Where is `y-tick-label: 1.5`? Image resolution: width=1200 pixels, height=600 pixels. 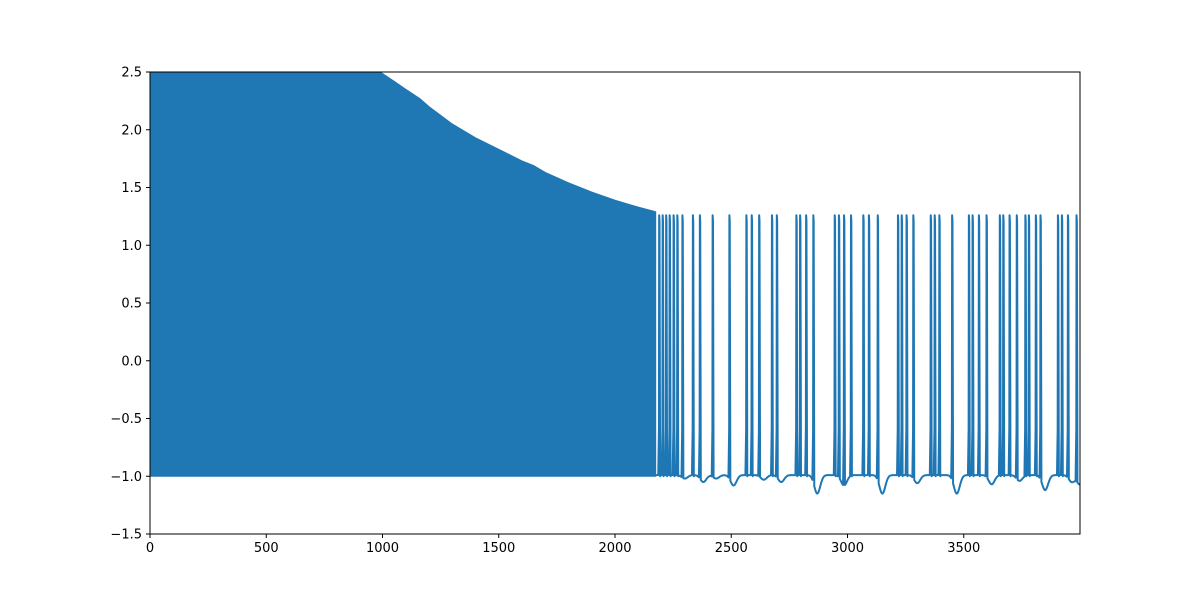
y-tick-label: 1.5 is located at coordinates (131, 188).